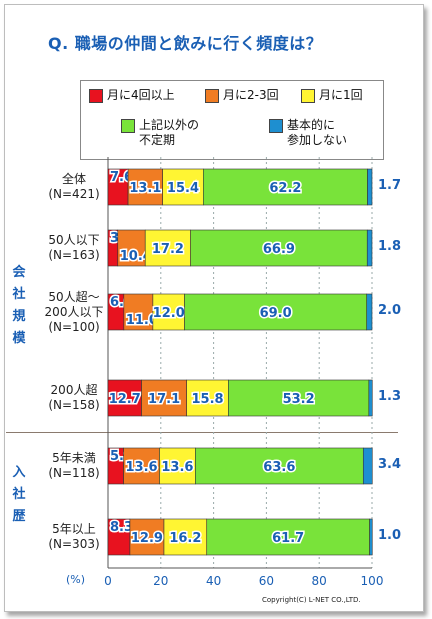 This screenshot has height=619, width=432. I want to click on x-tick-label: 80, so click(319, 581).